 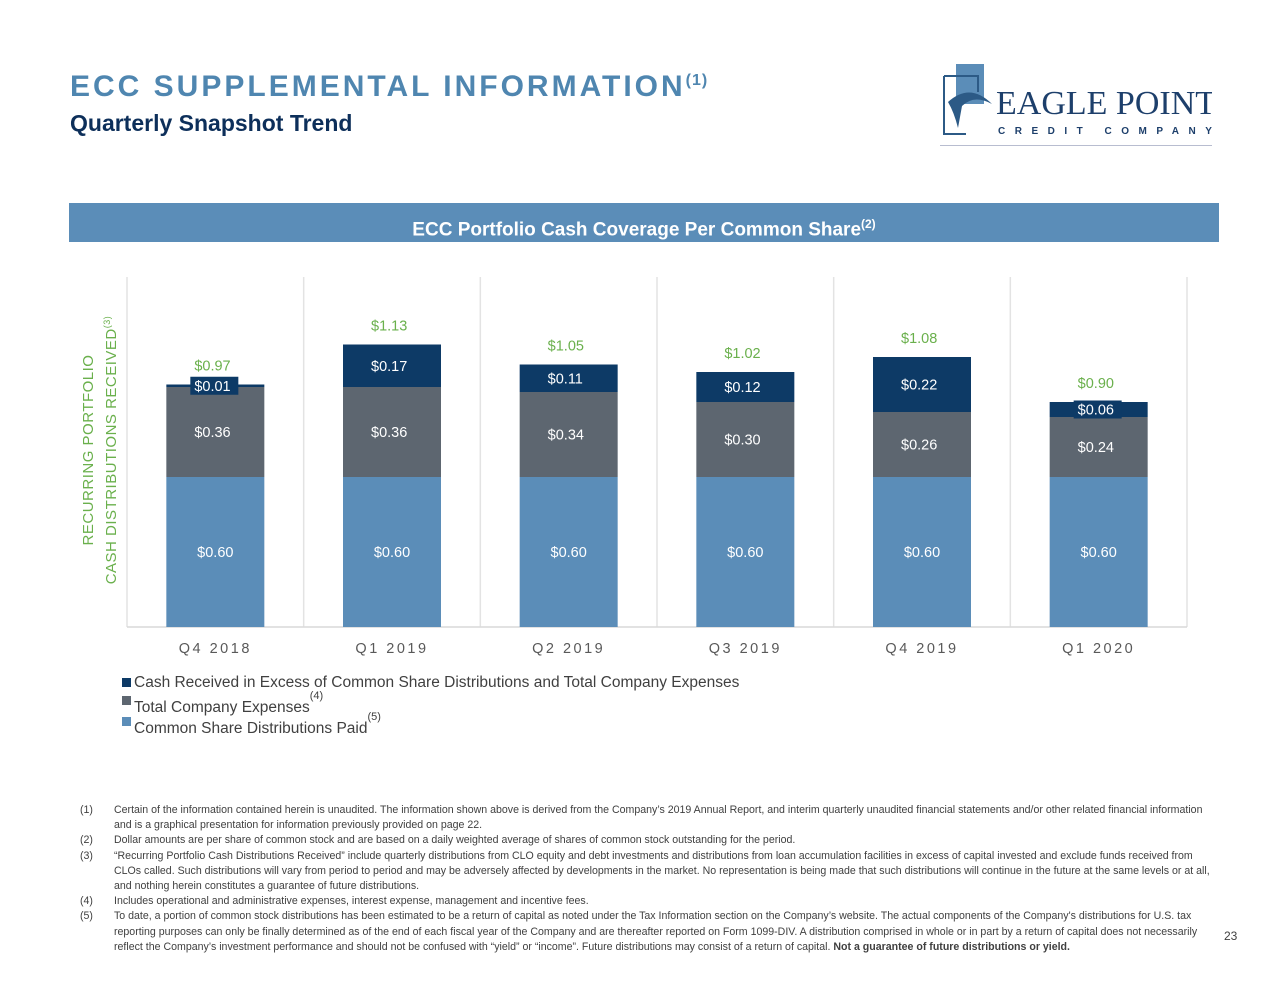 I want to click on x-tick-label: Q1 2020, so click(x=1098, y=649).